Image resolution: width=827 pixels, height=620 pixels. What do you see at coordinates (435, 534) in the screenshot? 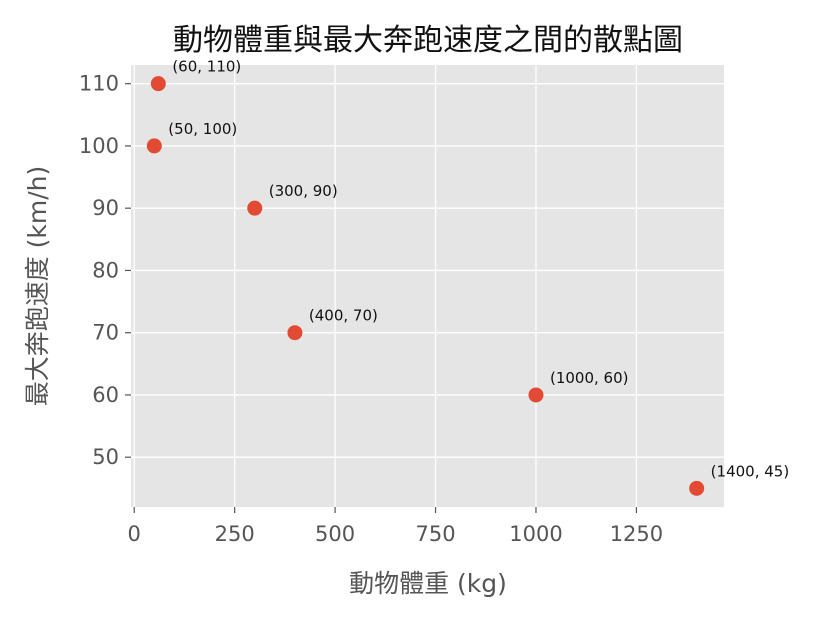
I see `x-tick-label: 750` at bounding box center [435, 534].